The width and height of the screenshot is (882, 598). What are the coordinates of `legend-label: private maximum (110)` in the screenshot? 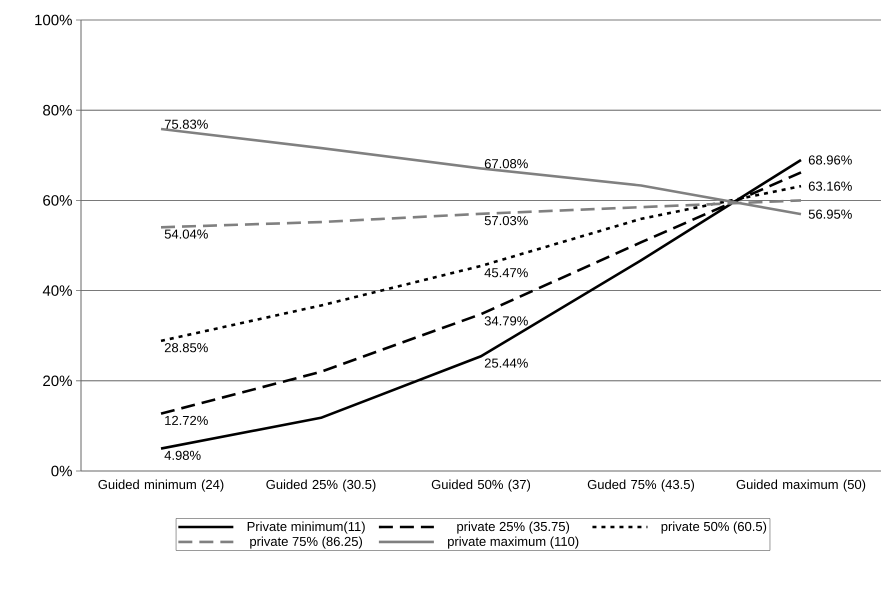 It's located at (513, 542).